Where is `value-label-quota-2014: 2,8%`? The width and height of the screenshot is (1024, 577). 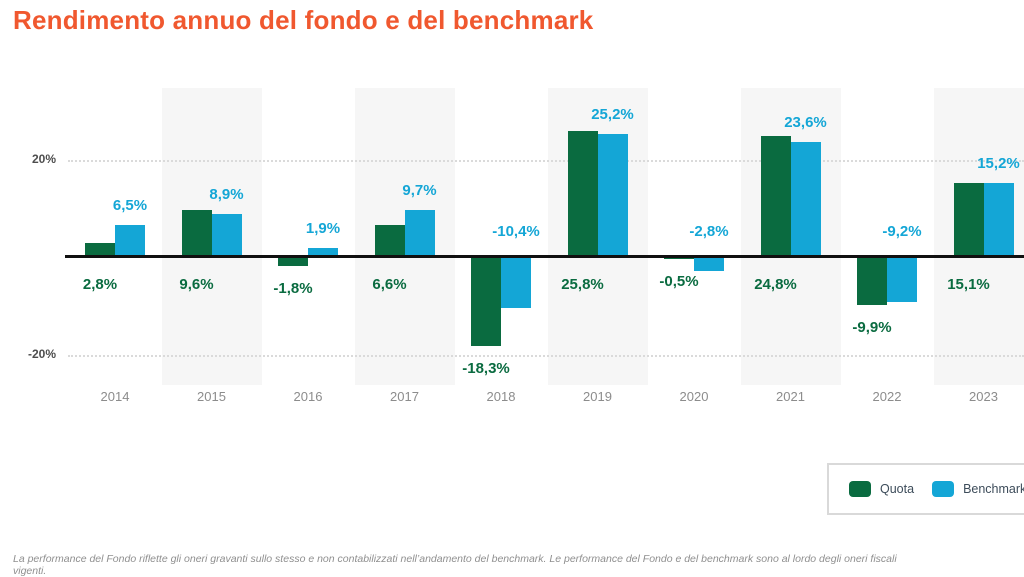
value-label-quota-2014: 2,8% is located at coordinates (100, 285).